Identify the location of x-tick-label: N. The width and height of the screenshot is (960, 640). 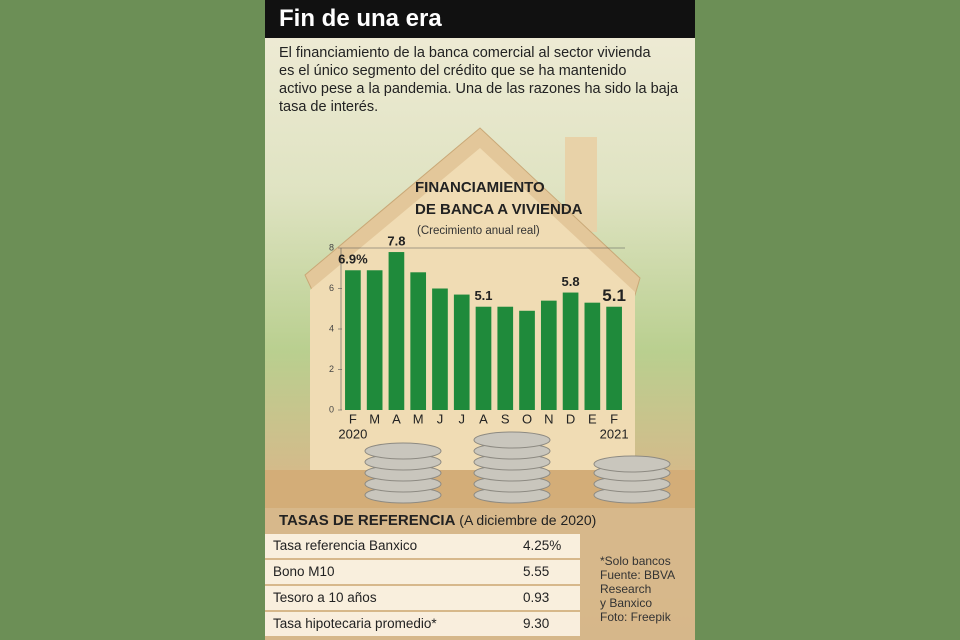
(548, 418).